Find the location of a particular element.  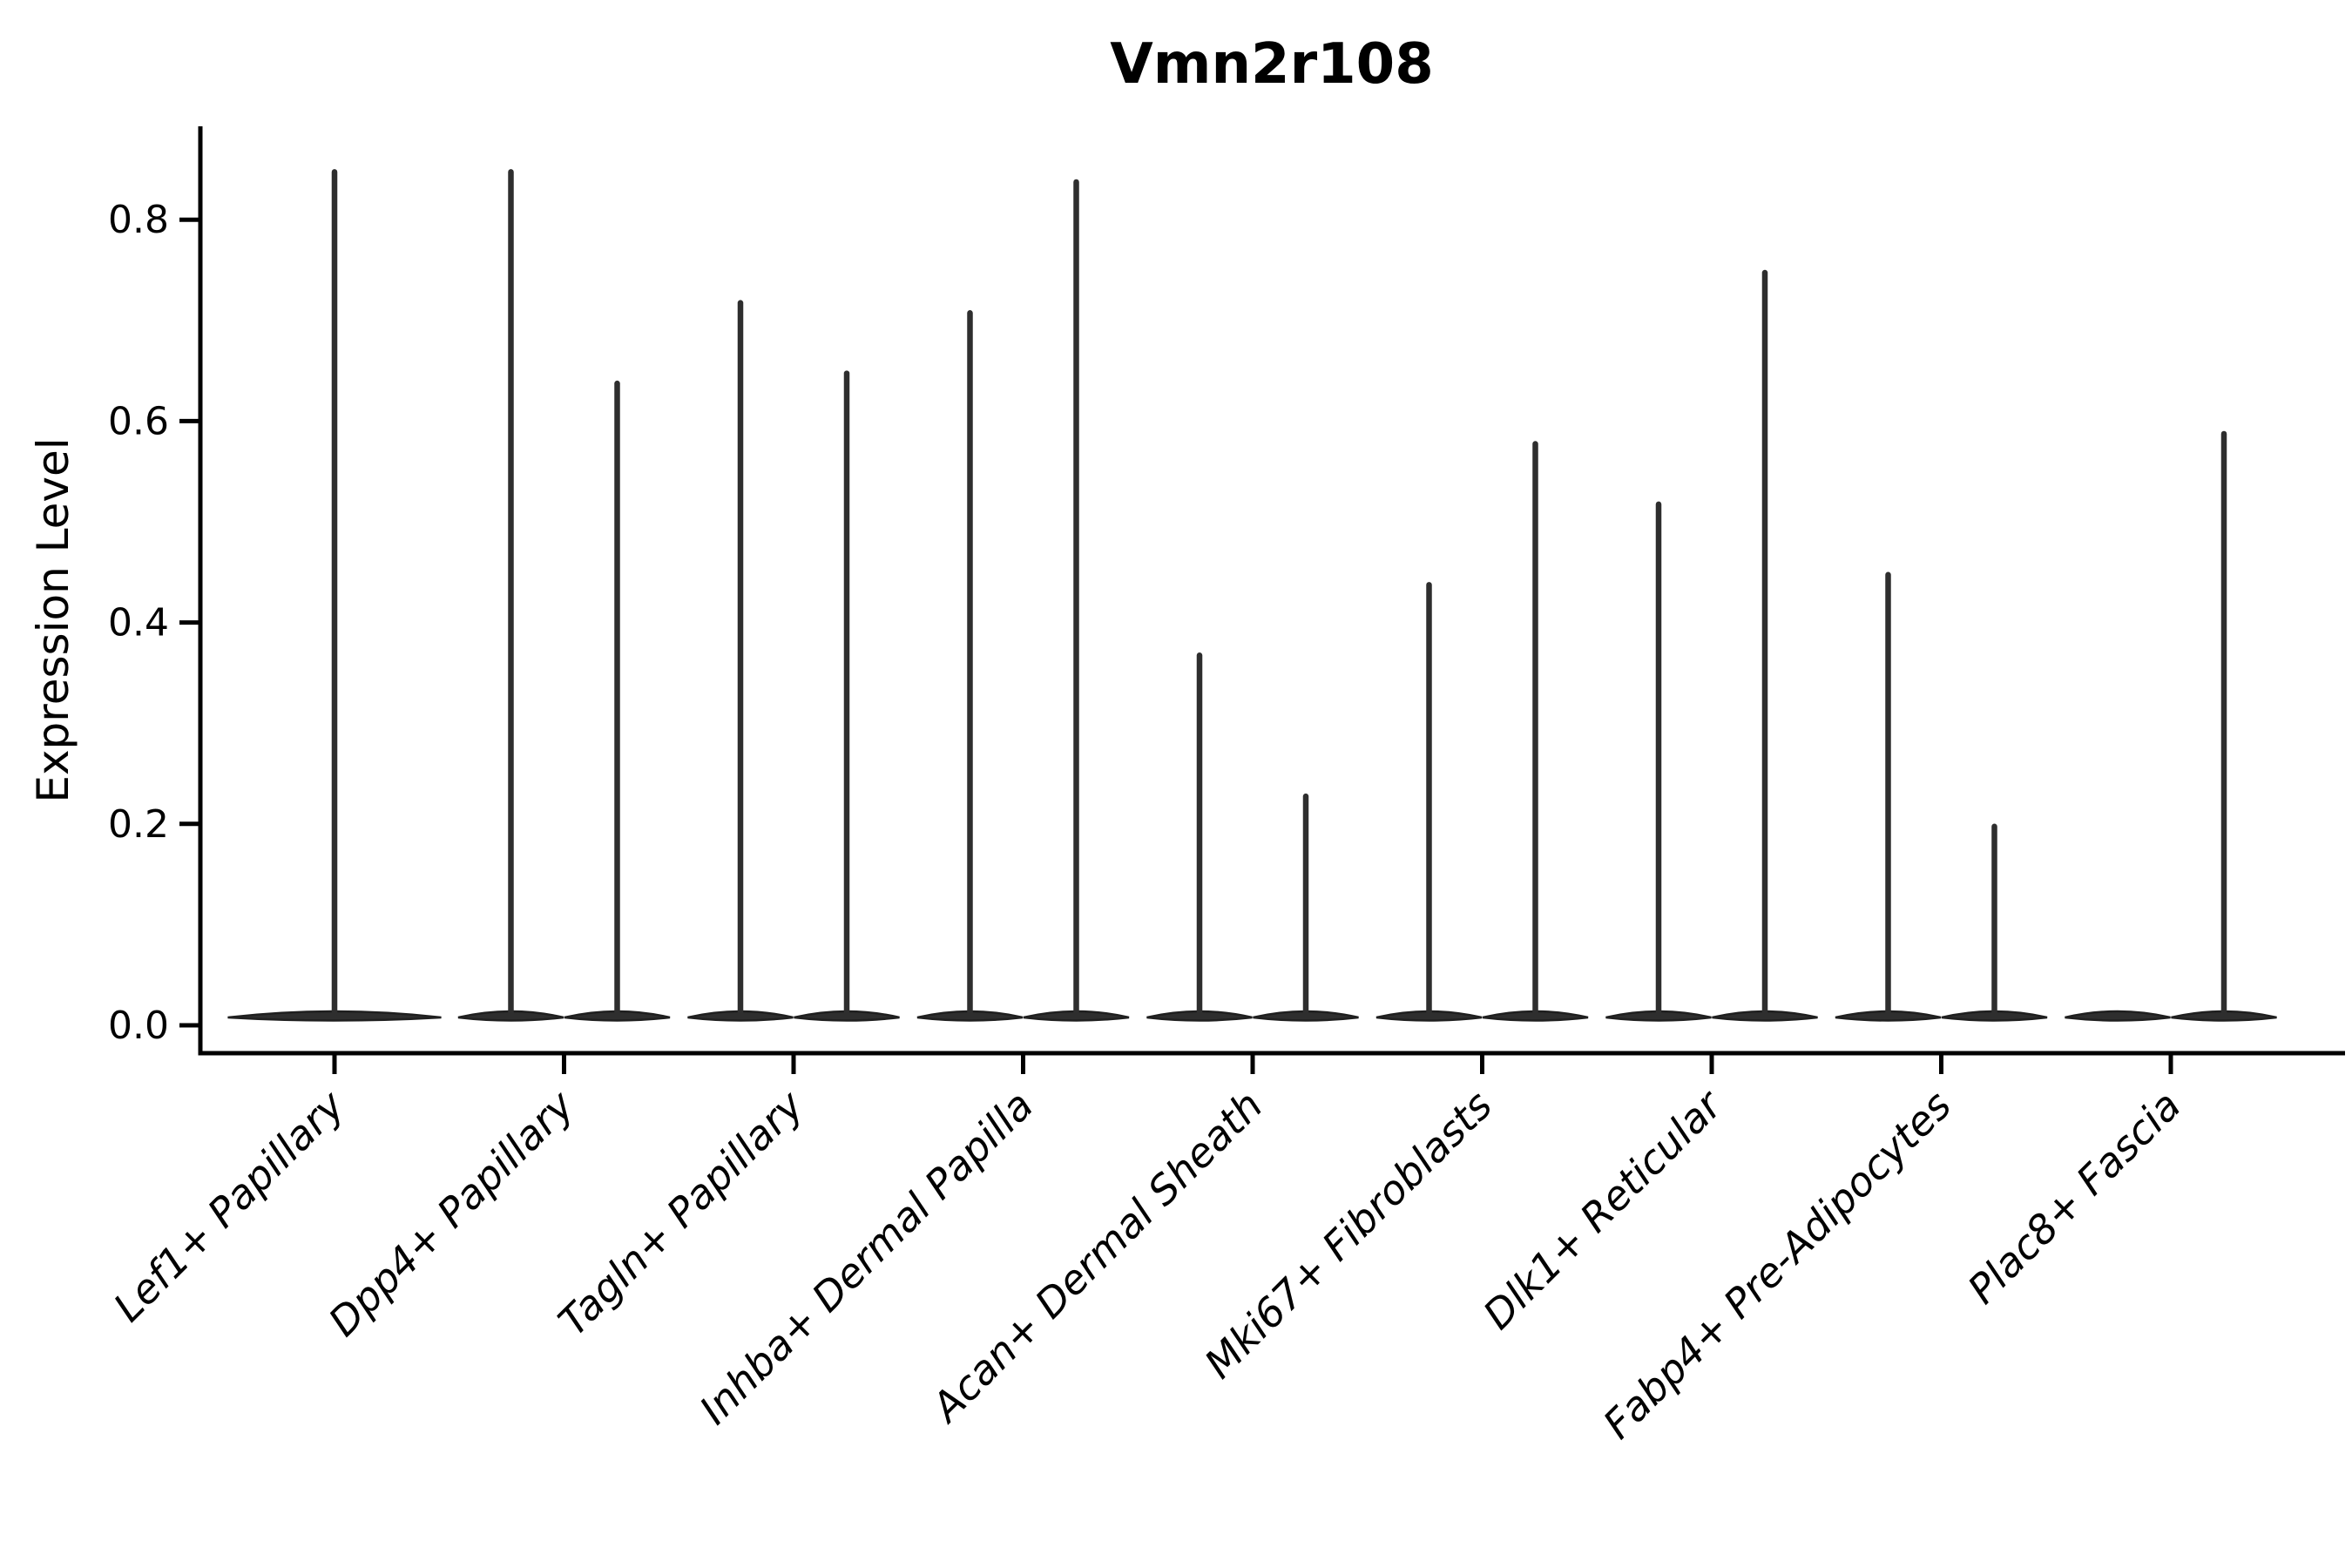

x-category-label: Dpp4+ Papillary is located at coordinates (452, 1213).